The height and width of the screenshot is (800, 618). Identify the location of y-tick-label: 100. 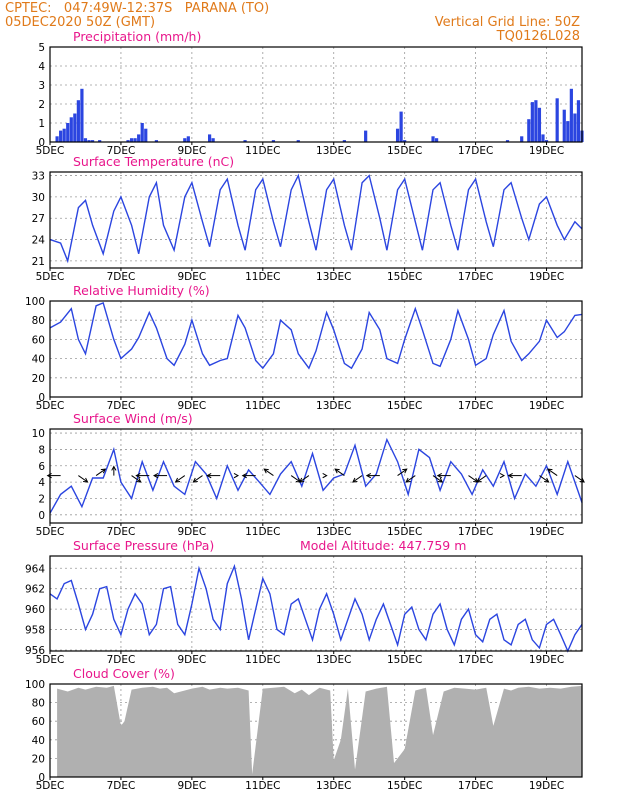
(35, 685).